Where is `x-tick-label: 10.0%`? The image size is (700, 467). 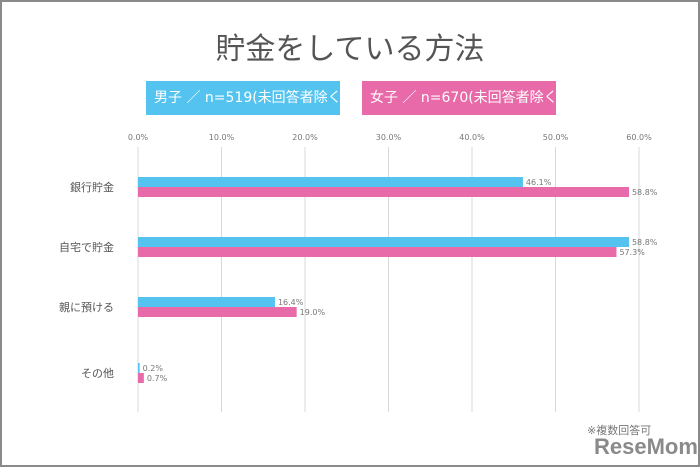 x-tick-label: 10.0% is located at coordinates (222, 137).